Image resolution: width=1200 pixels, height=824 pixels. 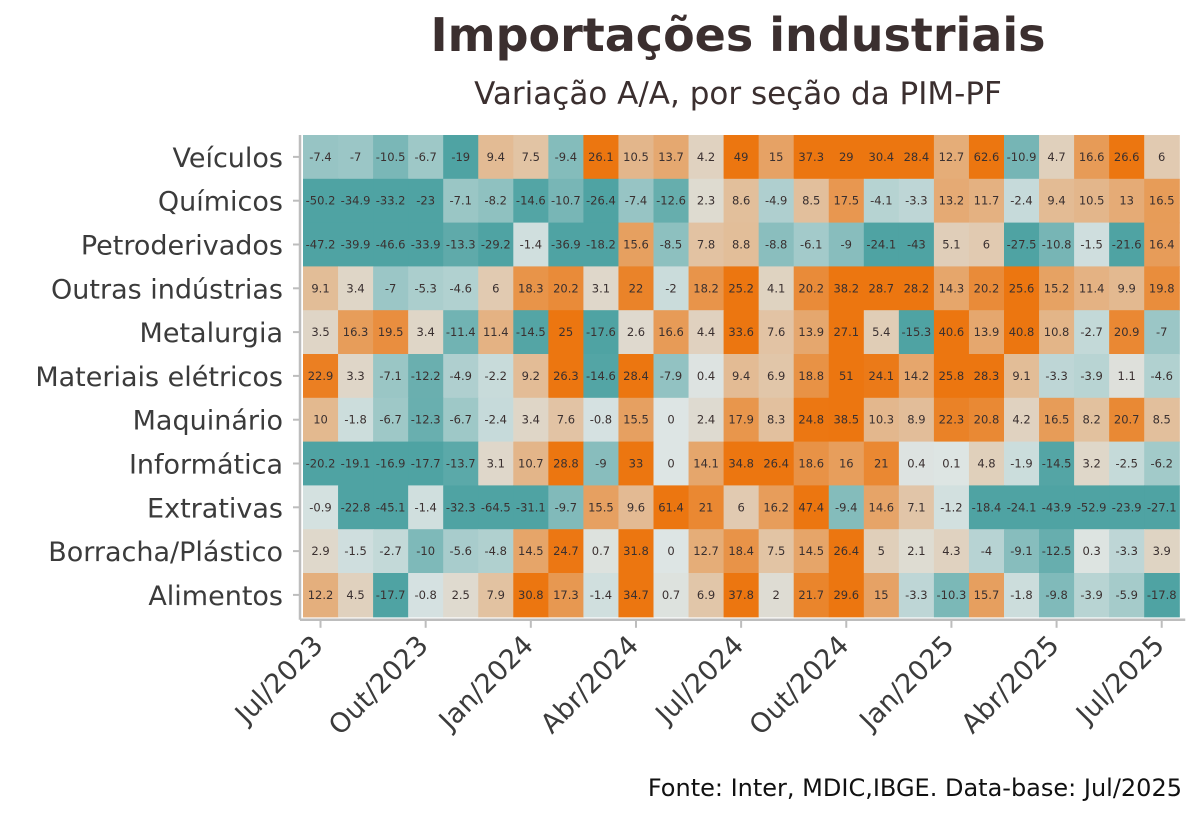 What do you see at coordinates (355, 595) in the screenshot?
I see `cell-value-label: 4.5` at bounding box center [355, 595].